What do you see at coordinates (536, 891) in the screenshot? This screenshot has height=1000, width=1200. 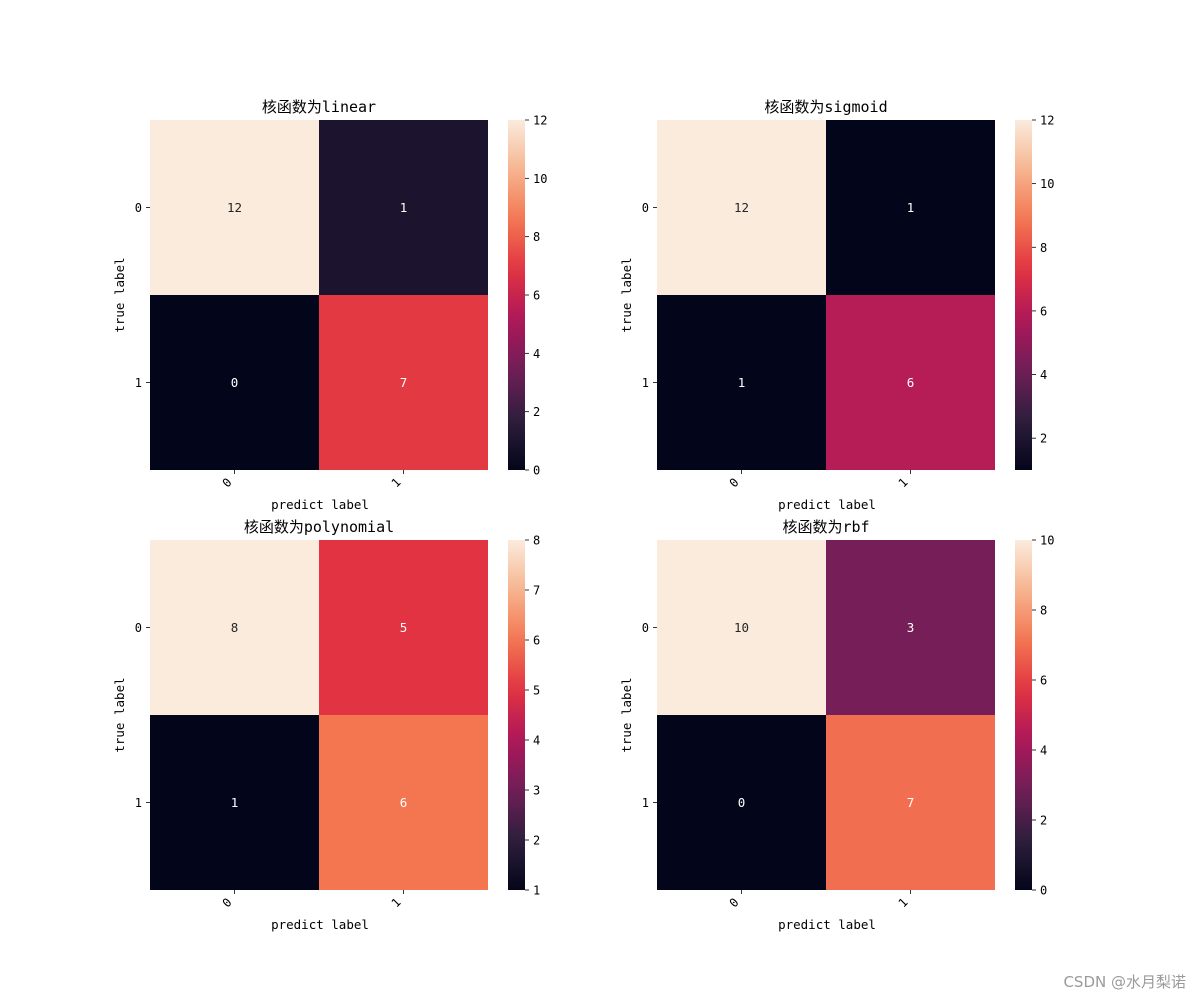 I see `colorbar-tick-label: 1` at bounding box center [536, 891].